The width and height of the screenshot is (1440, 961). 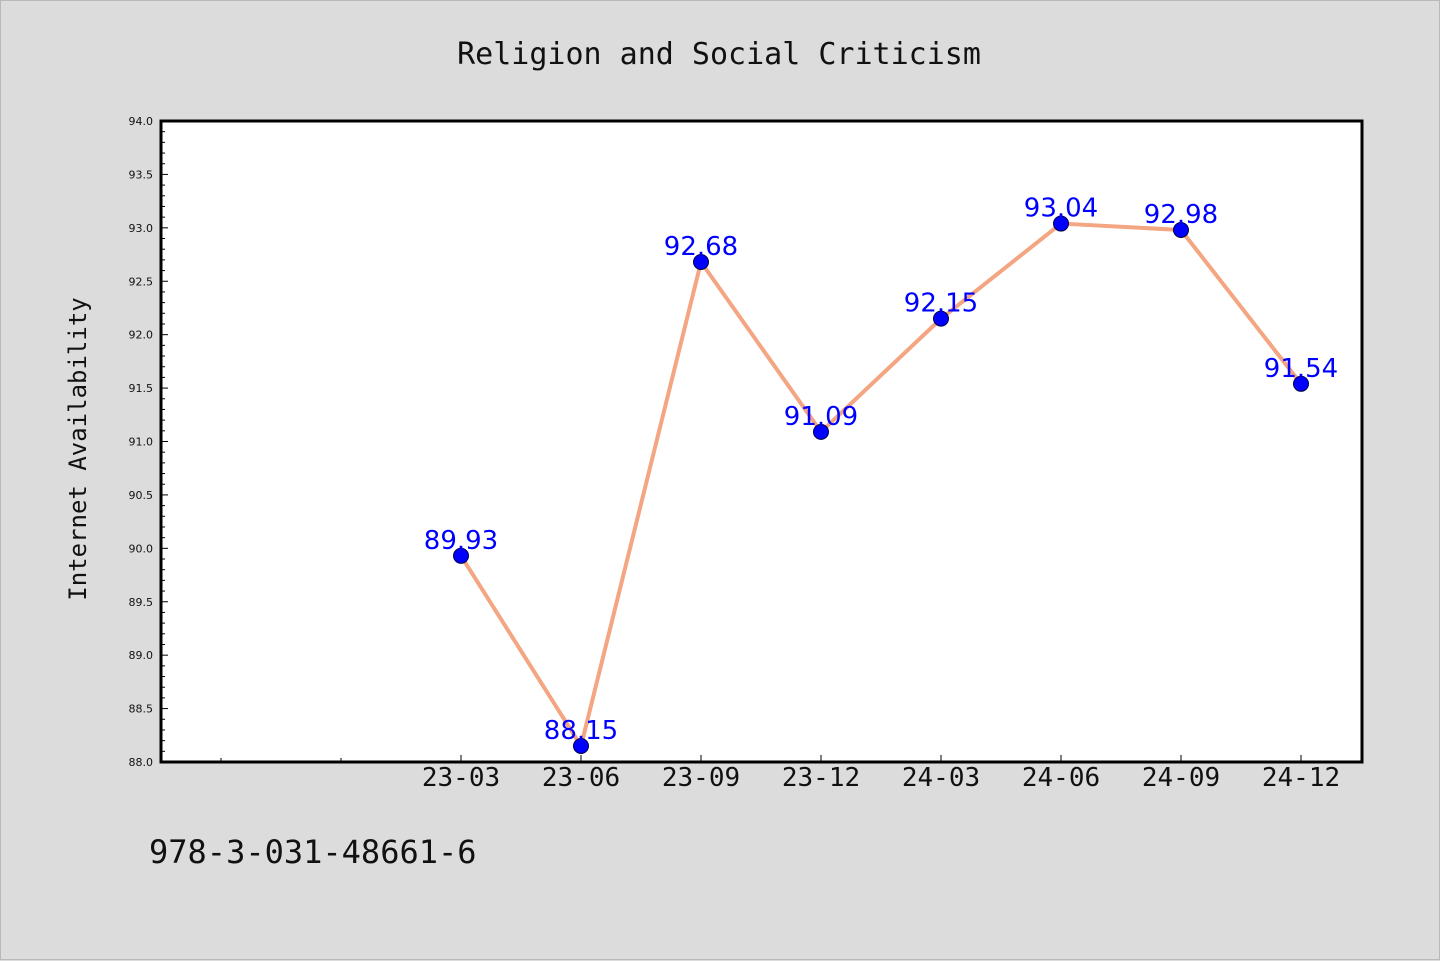 I want to click on y-tick-label: 93.0, so click(x=141, y=228).